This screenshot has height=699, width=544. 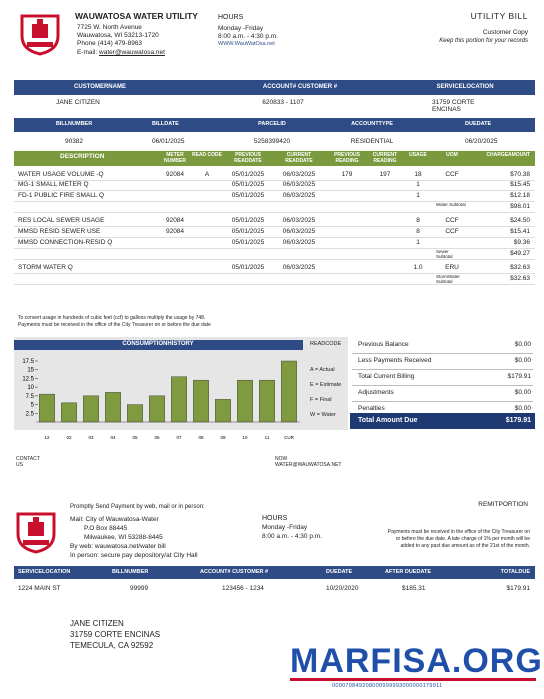 What do you see at coordinates (371, 408) in the screenshot?
I see `summary-label: Penalties` at bounding box center [371, 408].